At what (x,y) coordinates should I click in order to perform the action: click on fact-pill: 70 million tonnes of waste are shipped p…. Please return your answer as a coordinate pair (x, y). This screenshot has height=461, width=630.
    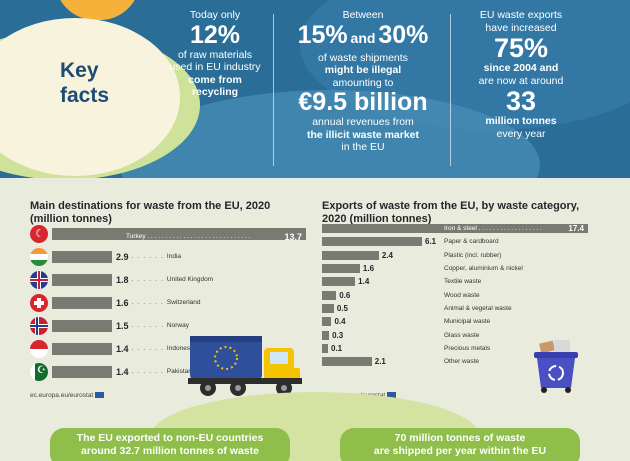
    Looking at the image, I should click on (460, 444).